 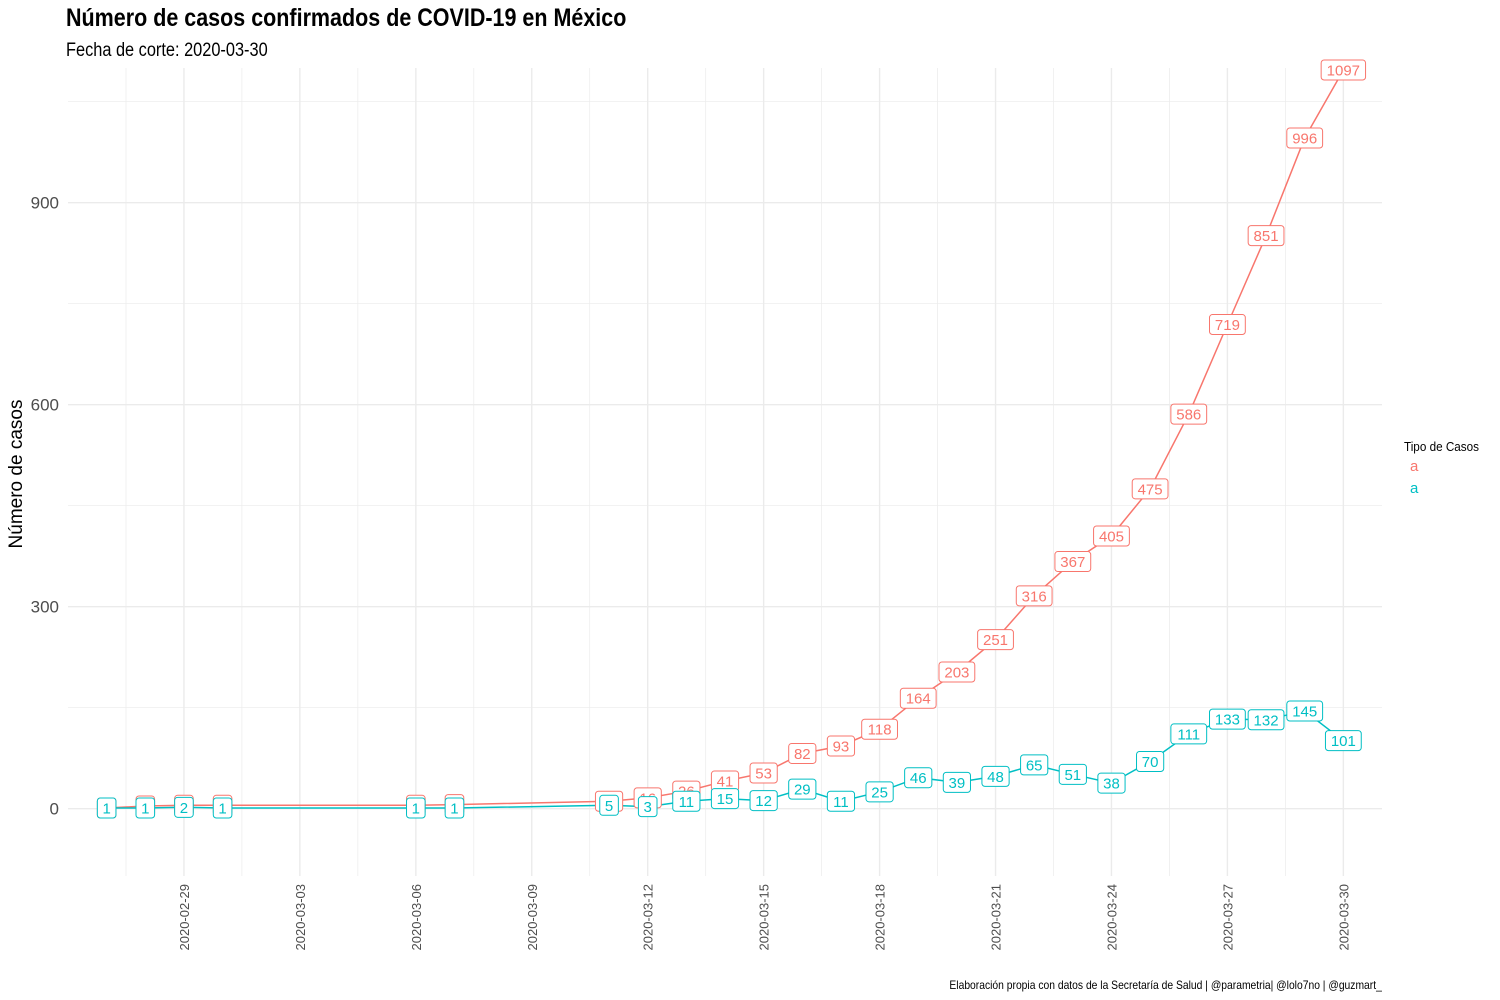 I want to click on data-label-series-2: 15, so click(x=725, y=799).